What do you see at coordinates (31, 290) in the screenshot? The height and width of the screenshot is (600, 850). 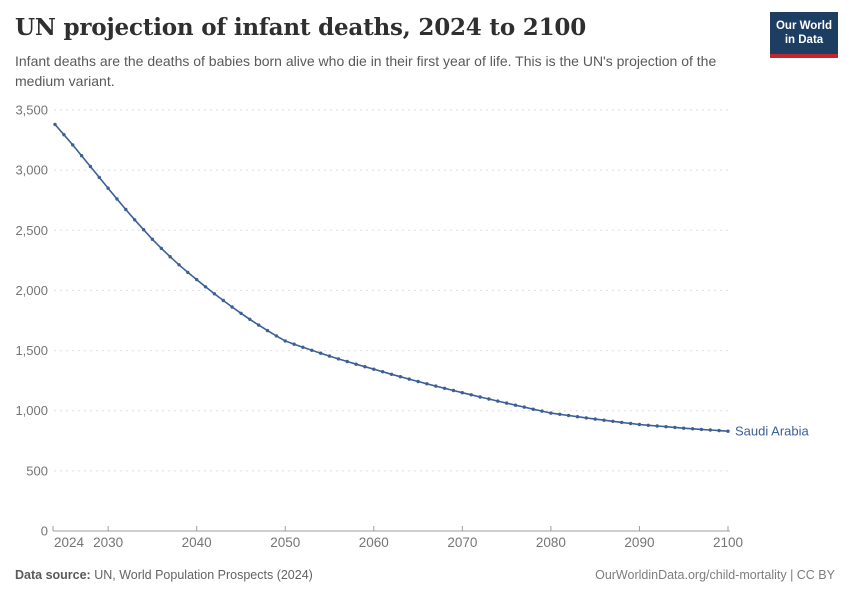 I see `y-tick-label: 2,000` at bounding box center [31, 290].